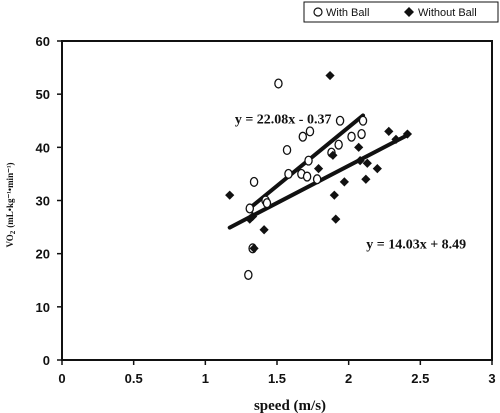  I want to click on x-tick-label: 0, so click(61, 378).